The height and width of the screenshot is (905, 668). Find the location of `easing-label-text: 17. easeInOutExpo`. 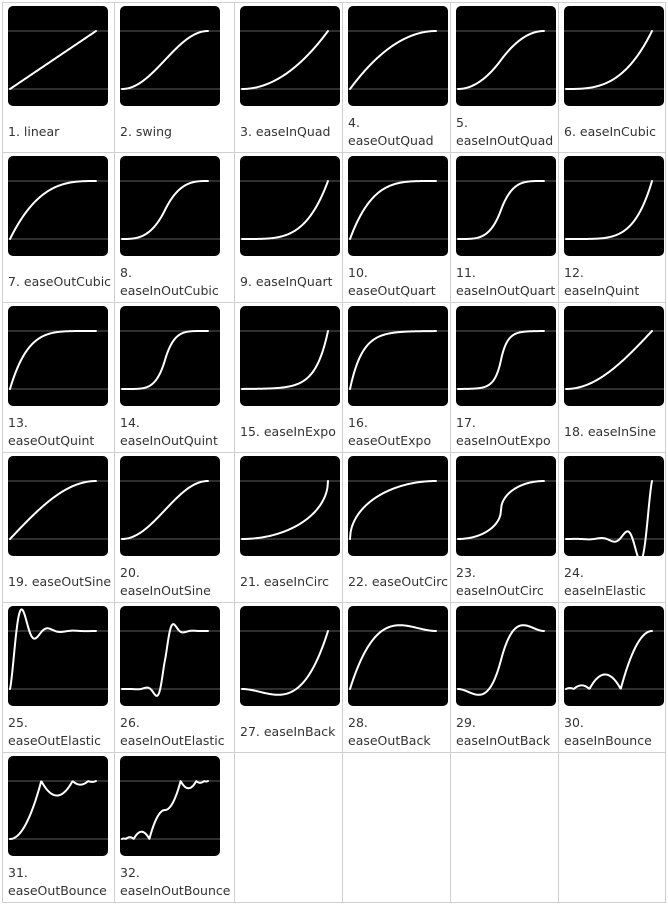

easing-label-text: 17. easeInOutExpo is located at coordinates (503, 431).